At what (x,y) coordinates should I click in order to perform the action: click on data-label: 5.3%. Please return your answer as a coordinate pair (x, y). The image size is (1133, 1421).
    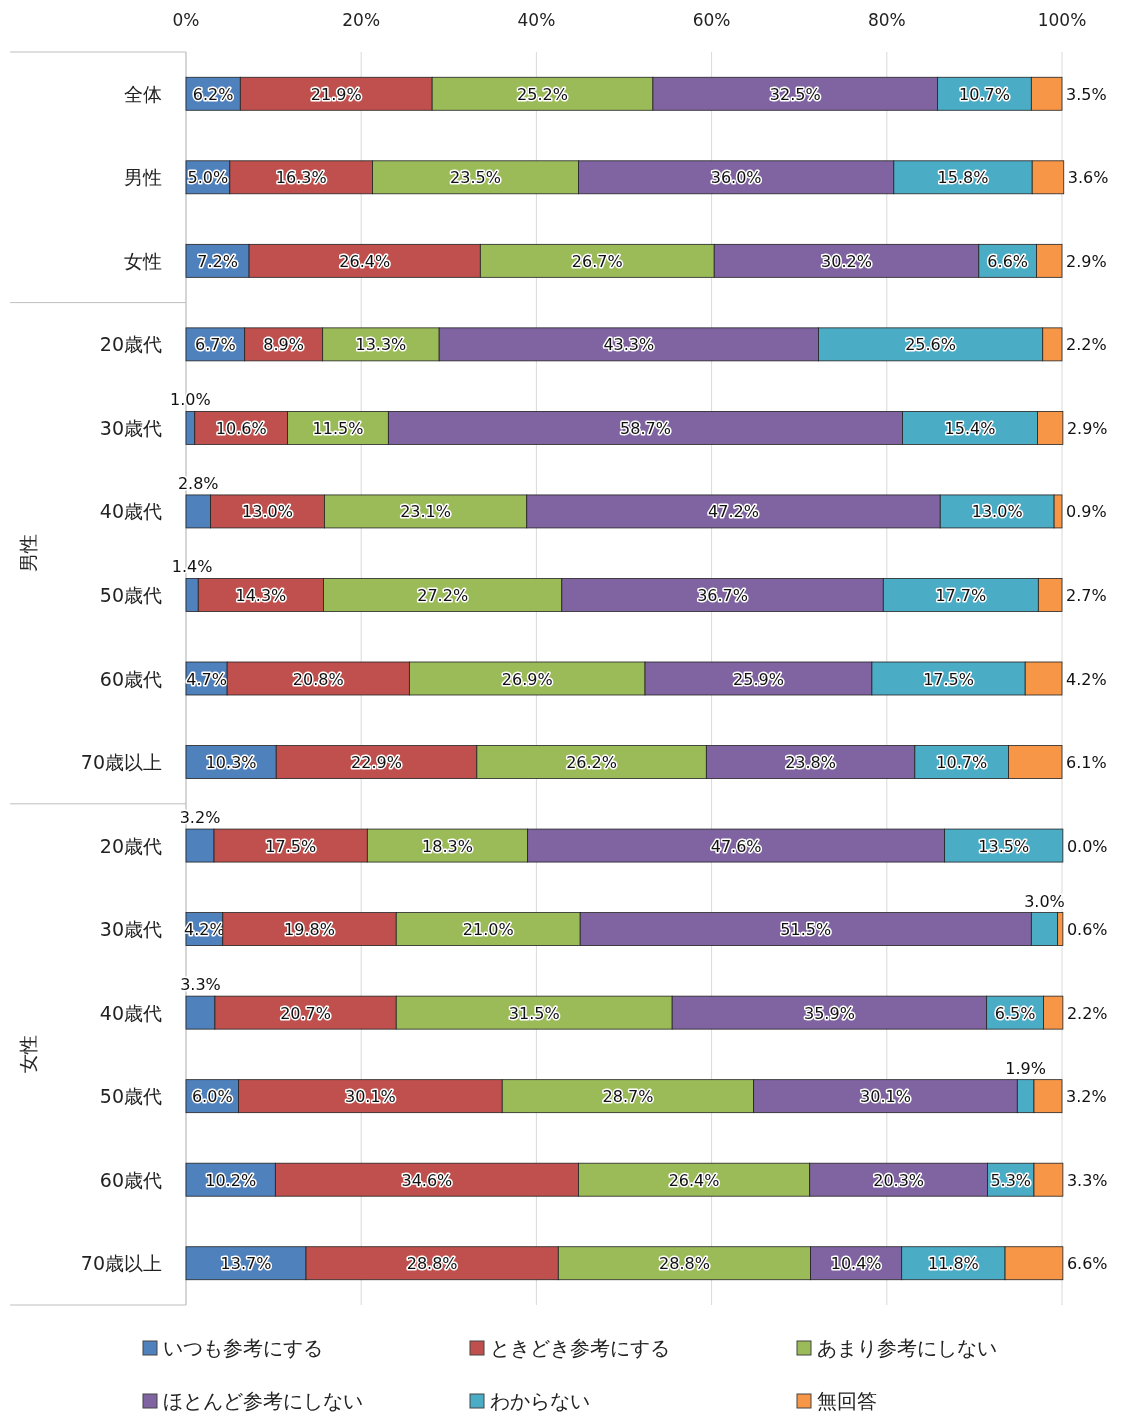
    Looking at the image, I should click on (1011, 1180).